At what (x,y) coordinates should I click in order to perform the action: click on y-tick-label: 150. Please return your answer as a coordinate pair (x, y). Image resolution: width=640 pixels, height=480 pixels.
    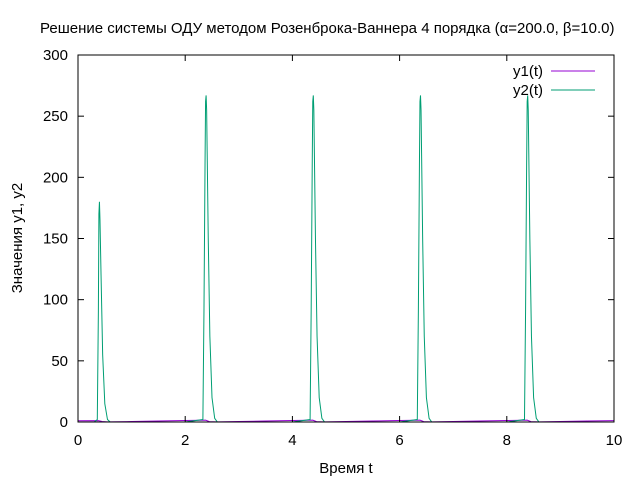
    Looking at the image, I should click on (55, 239).